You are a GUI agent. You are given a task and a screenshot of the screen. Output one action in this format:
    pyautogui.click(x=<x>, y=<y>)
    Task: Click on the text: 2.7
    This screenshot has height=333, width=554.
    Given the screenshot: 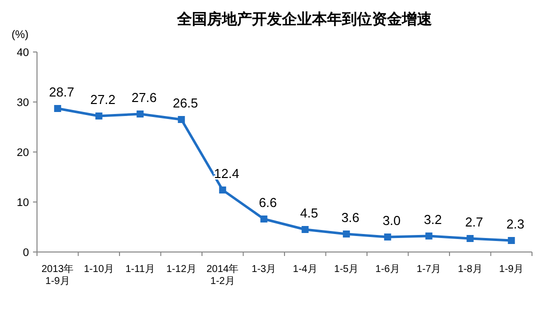 What is the action you would take?
    pyautogui.click(x=474, y=222)
    